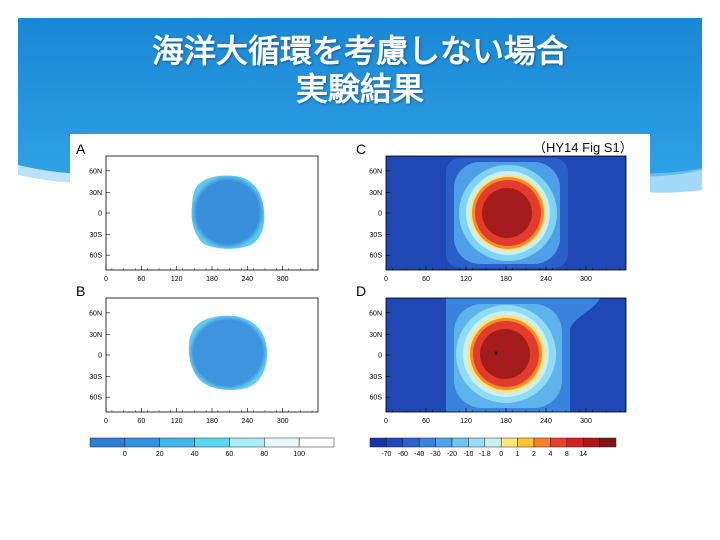 The width and height of the screenshot is (720, 540). I want to click on panel-a-label: A, so click(81, 149).